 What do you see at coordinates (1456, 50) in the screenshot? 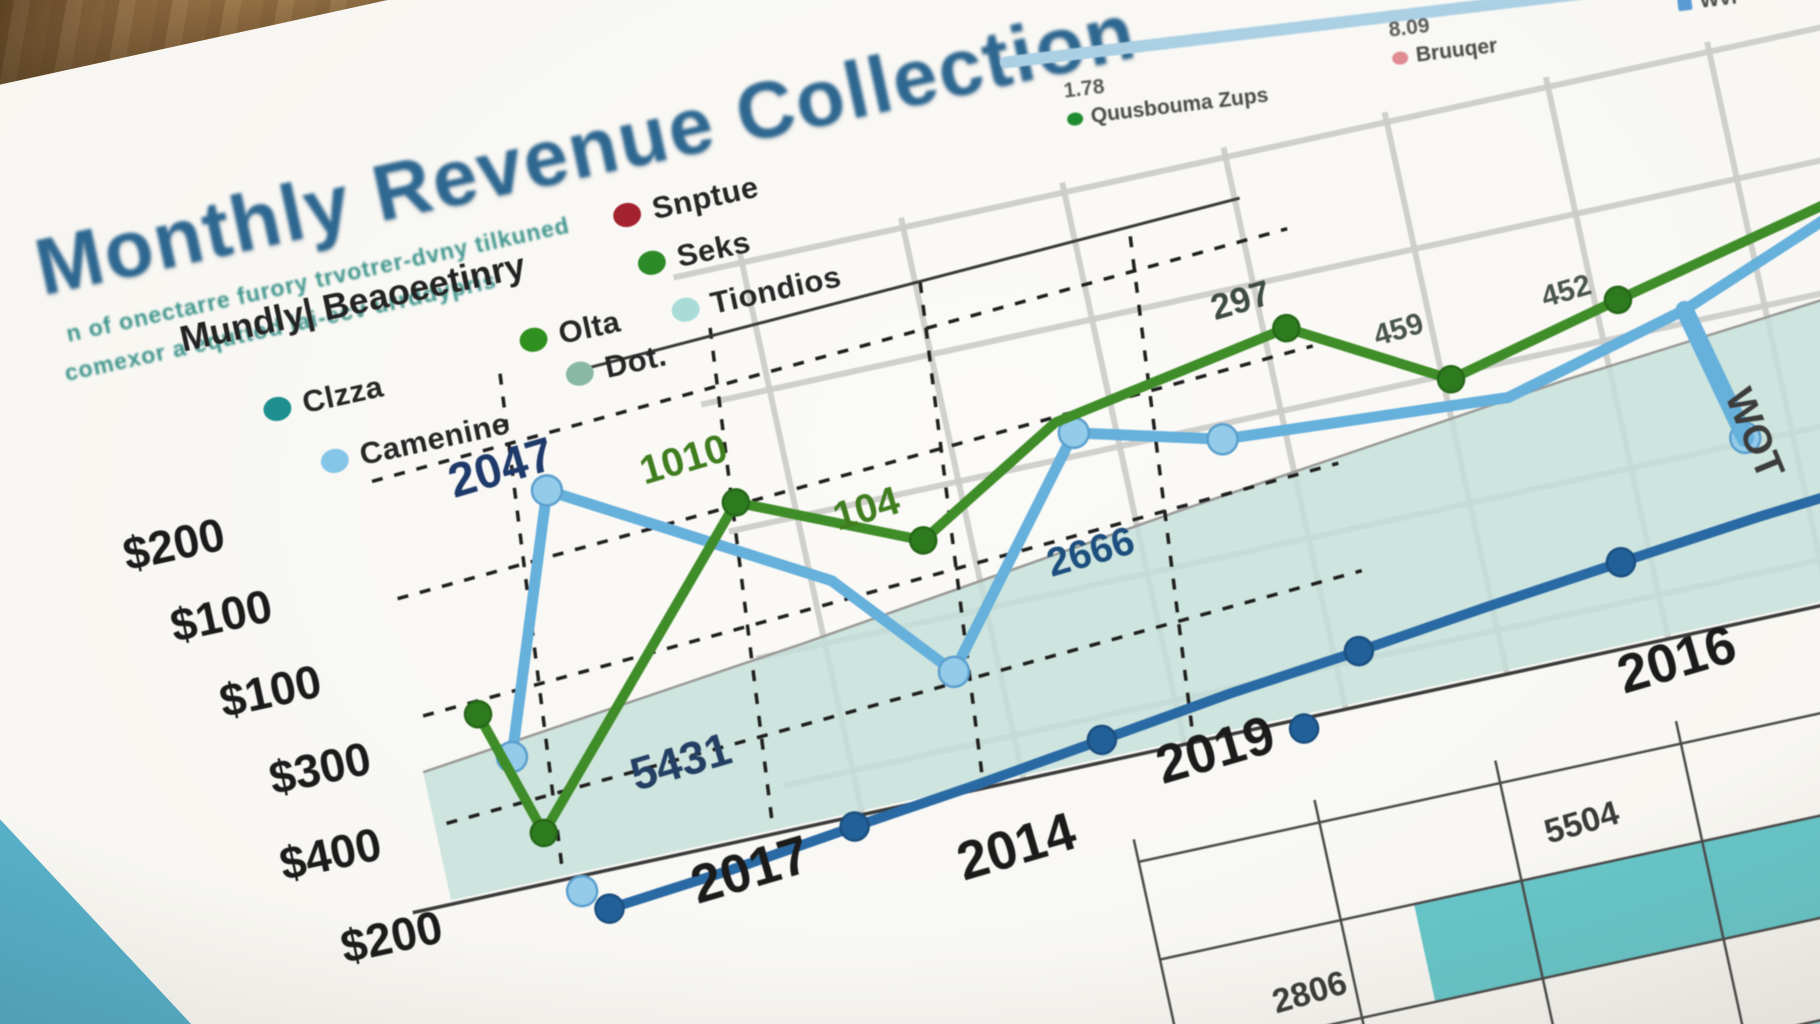
I see `secondary-legend-label: Bruuqer` at bounding box center [1456, 50].